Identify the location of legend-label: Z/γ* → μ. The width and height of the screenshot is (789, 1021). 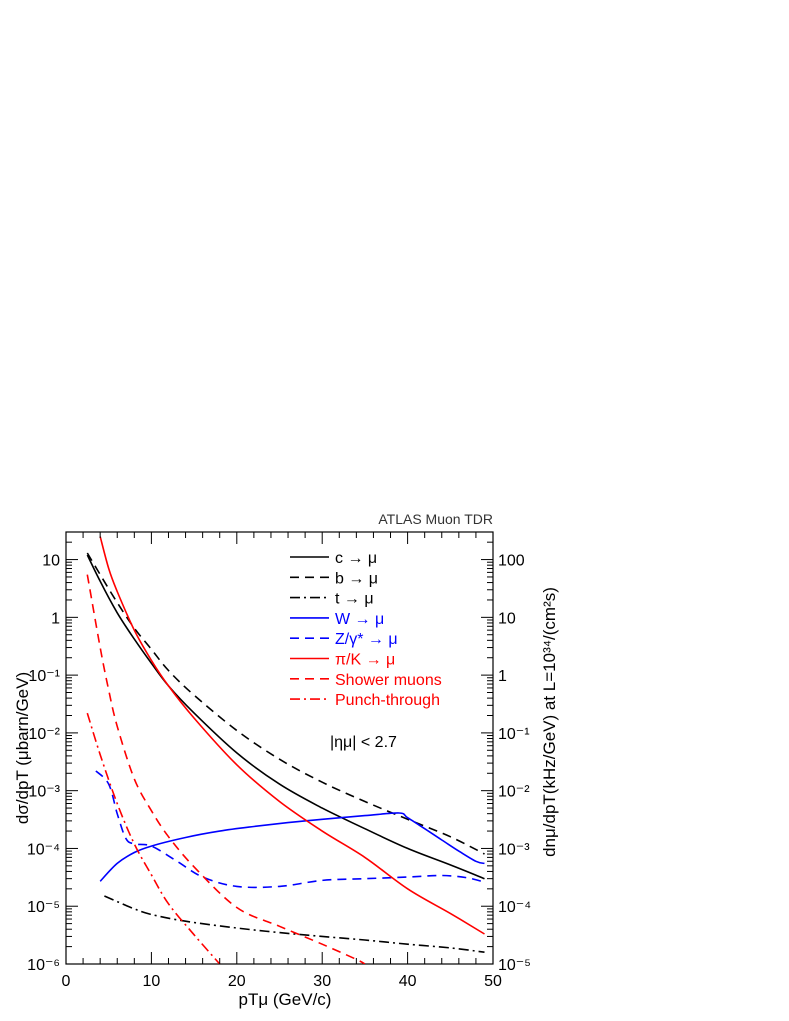
(366, 639).